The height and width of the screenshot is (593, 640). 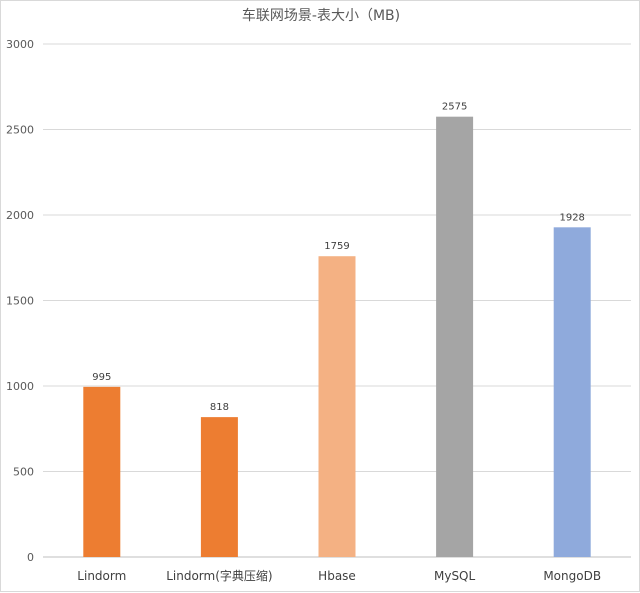 I want to click on x-tick-label-2: Lindorm(字典压缩), so click(x=219, y=575).